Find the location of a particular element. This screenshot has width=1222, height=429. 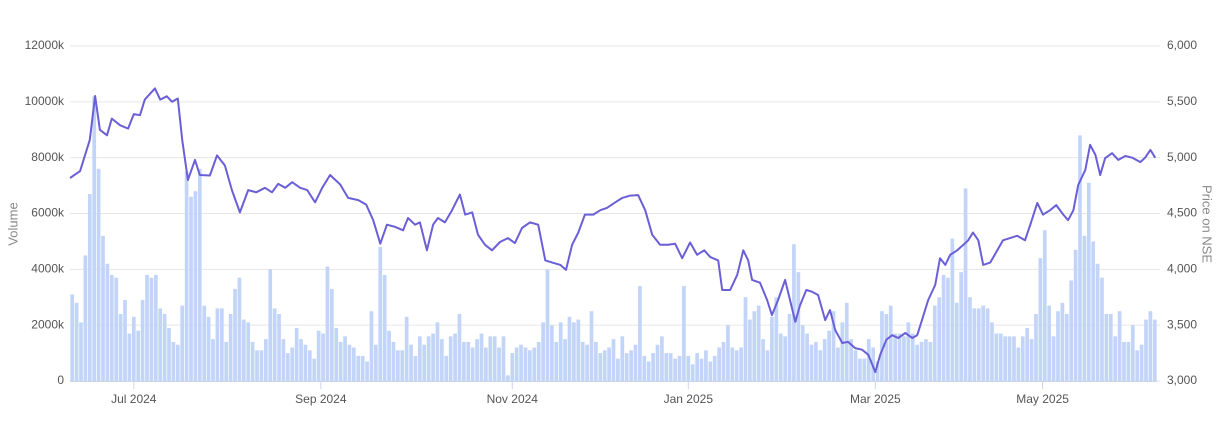

y-tick-label: 12000k is located at coordinates (45, 45).